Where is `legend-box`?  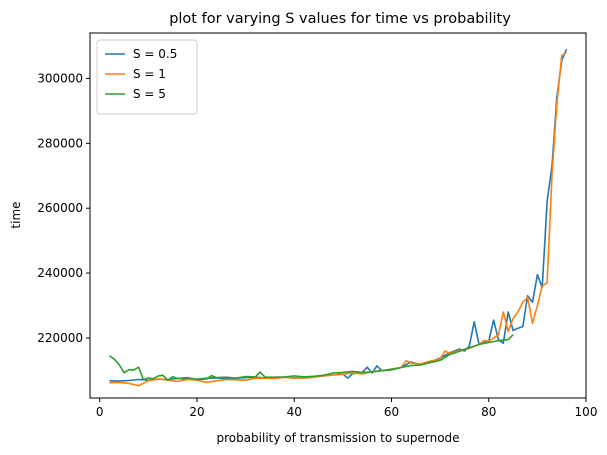 legend-box is located at coordinates (147, 77).